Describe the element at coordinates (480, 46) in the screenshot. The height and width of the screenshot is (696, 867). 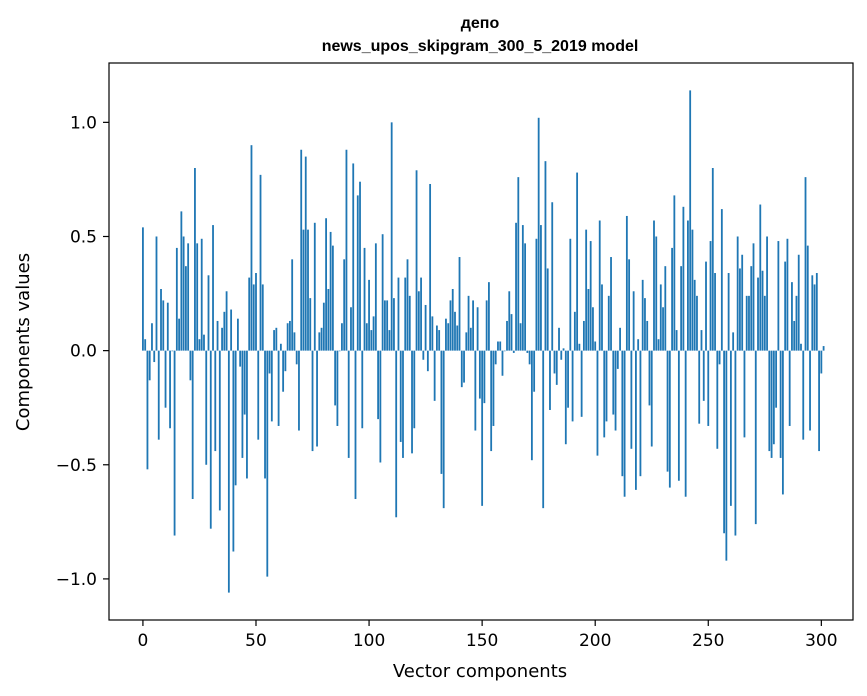
I see `chart-subtitle: news_upos_skipgram_300_5_2019 model` at that location.